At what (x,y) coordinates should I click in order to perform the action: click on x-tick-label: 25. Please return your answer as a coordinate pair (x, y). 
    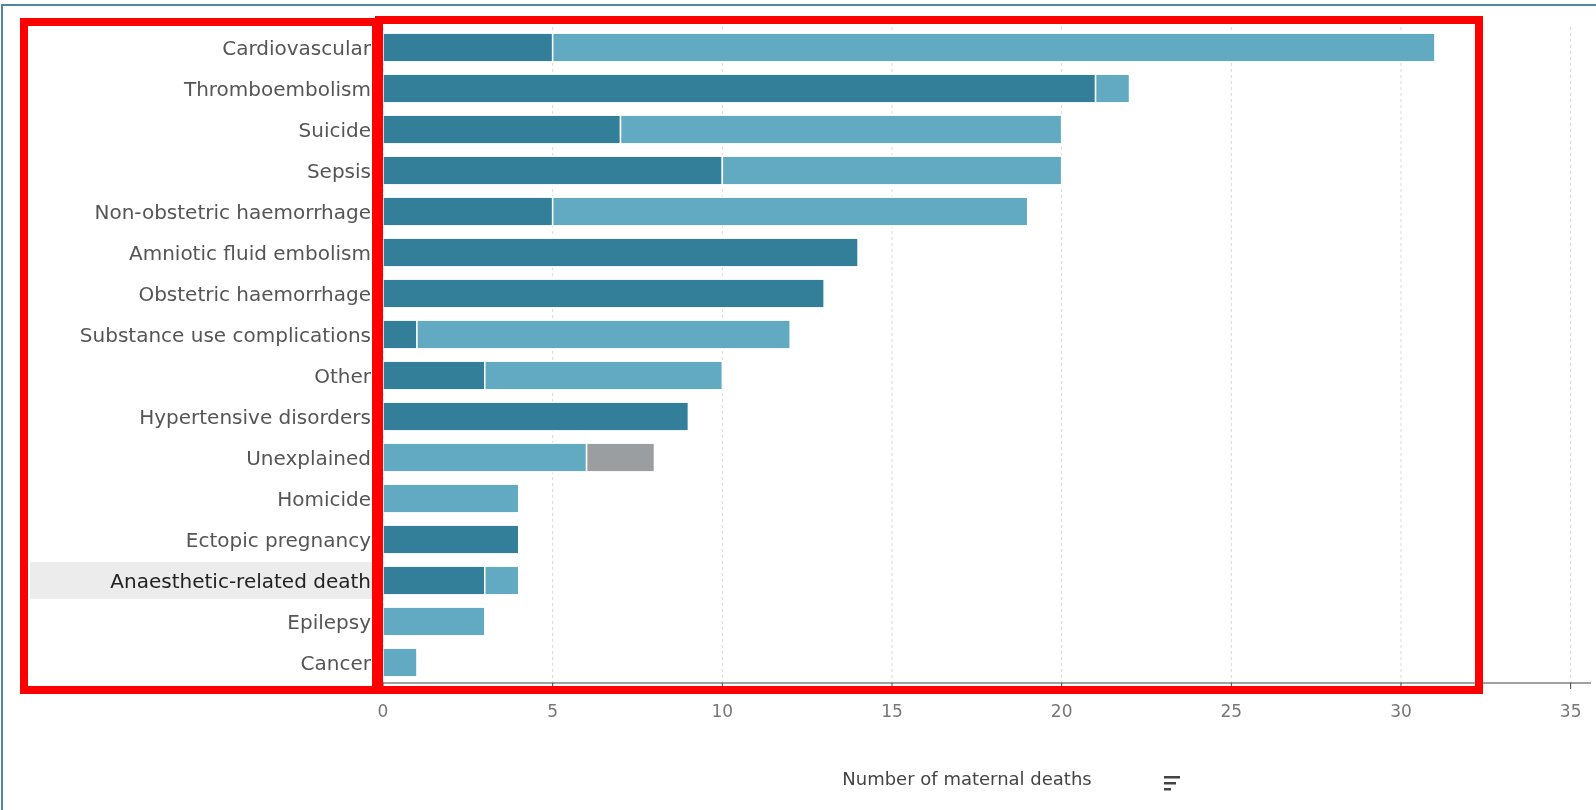
    Looking at the image, I should click on (1231, 711).